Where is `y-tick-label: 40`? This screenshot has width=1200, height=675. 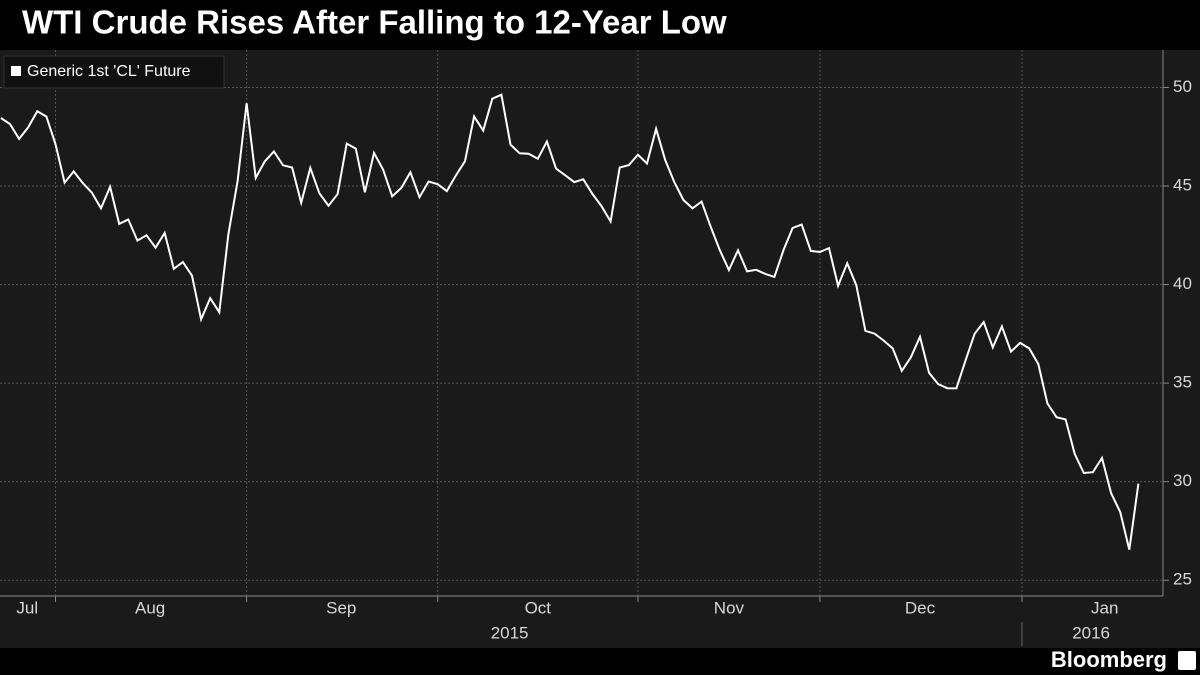
y-tick-label: 40 is located at coordinates (1182, 283).